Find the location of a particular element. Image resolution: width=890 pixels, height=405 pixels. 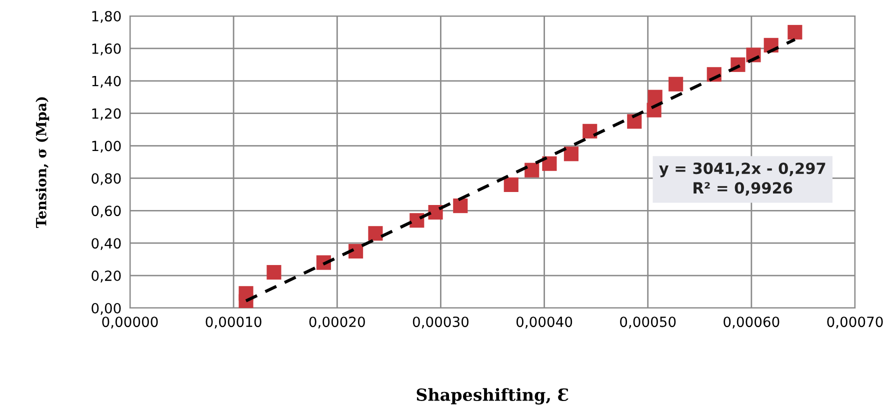

y-tick-label: 0,00 is located at coordinates (106, 308).